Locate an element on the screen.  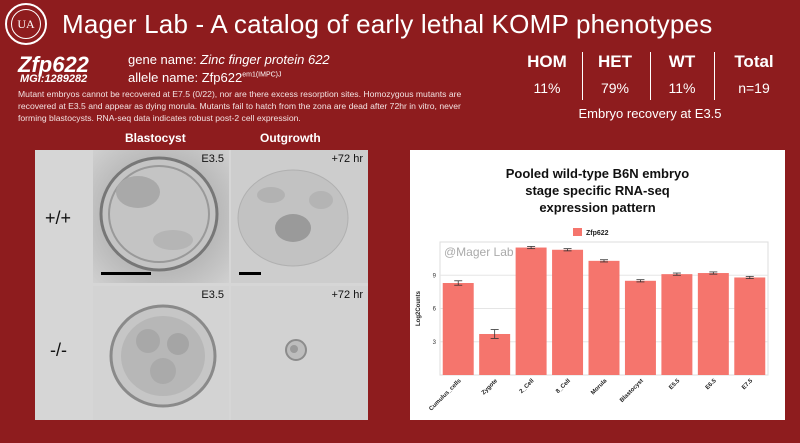
chart-title-line: expression pattern is located at coordinates (597, 207).